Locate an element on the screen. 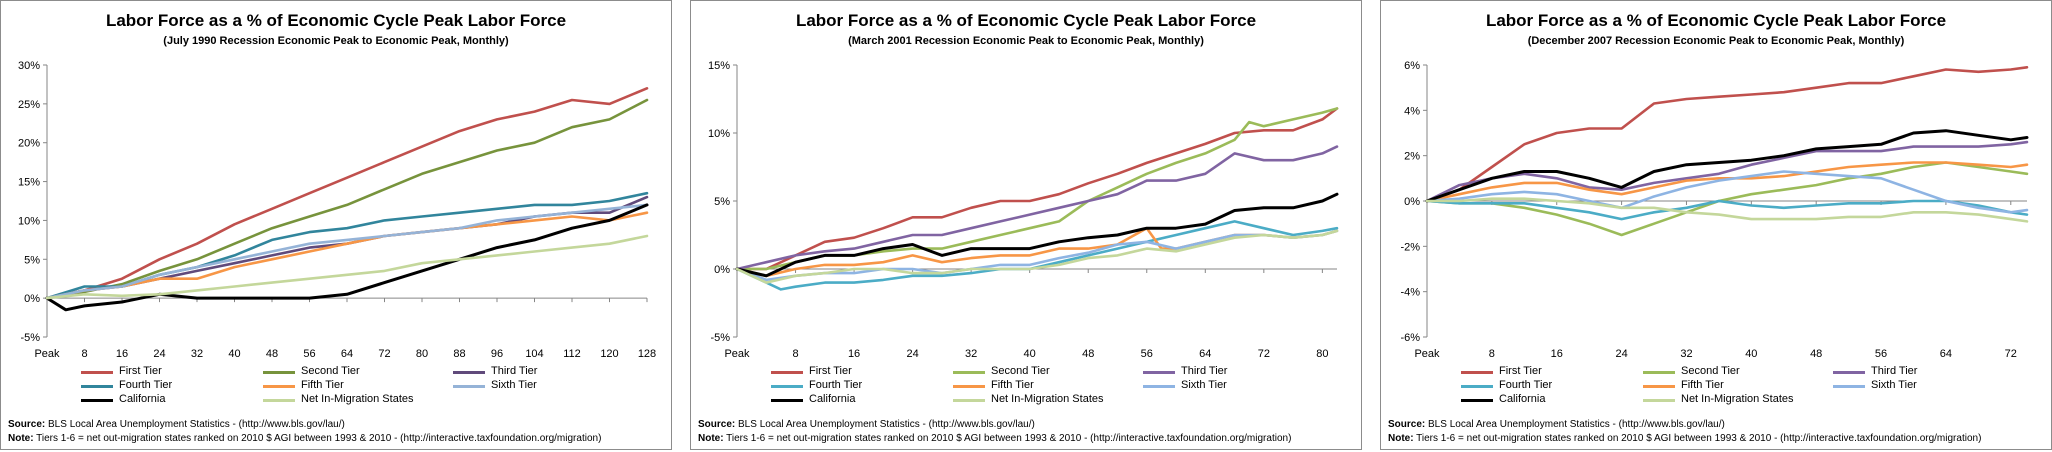  series-line-sixth-tier is located at coordinates (347, 251).